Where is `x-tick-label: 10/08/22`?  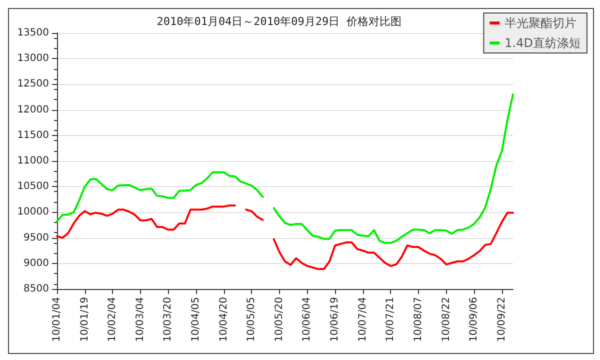
x-tick-label: 10/08/22 is located at coordinates (446, 319).